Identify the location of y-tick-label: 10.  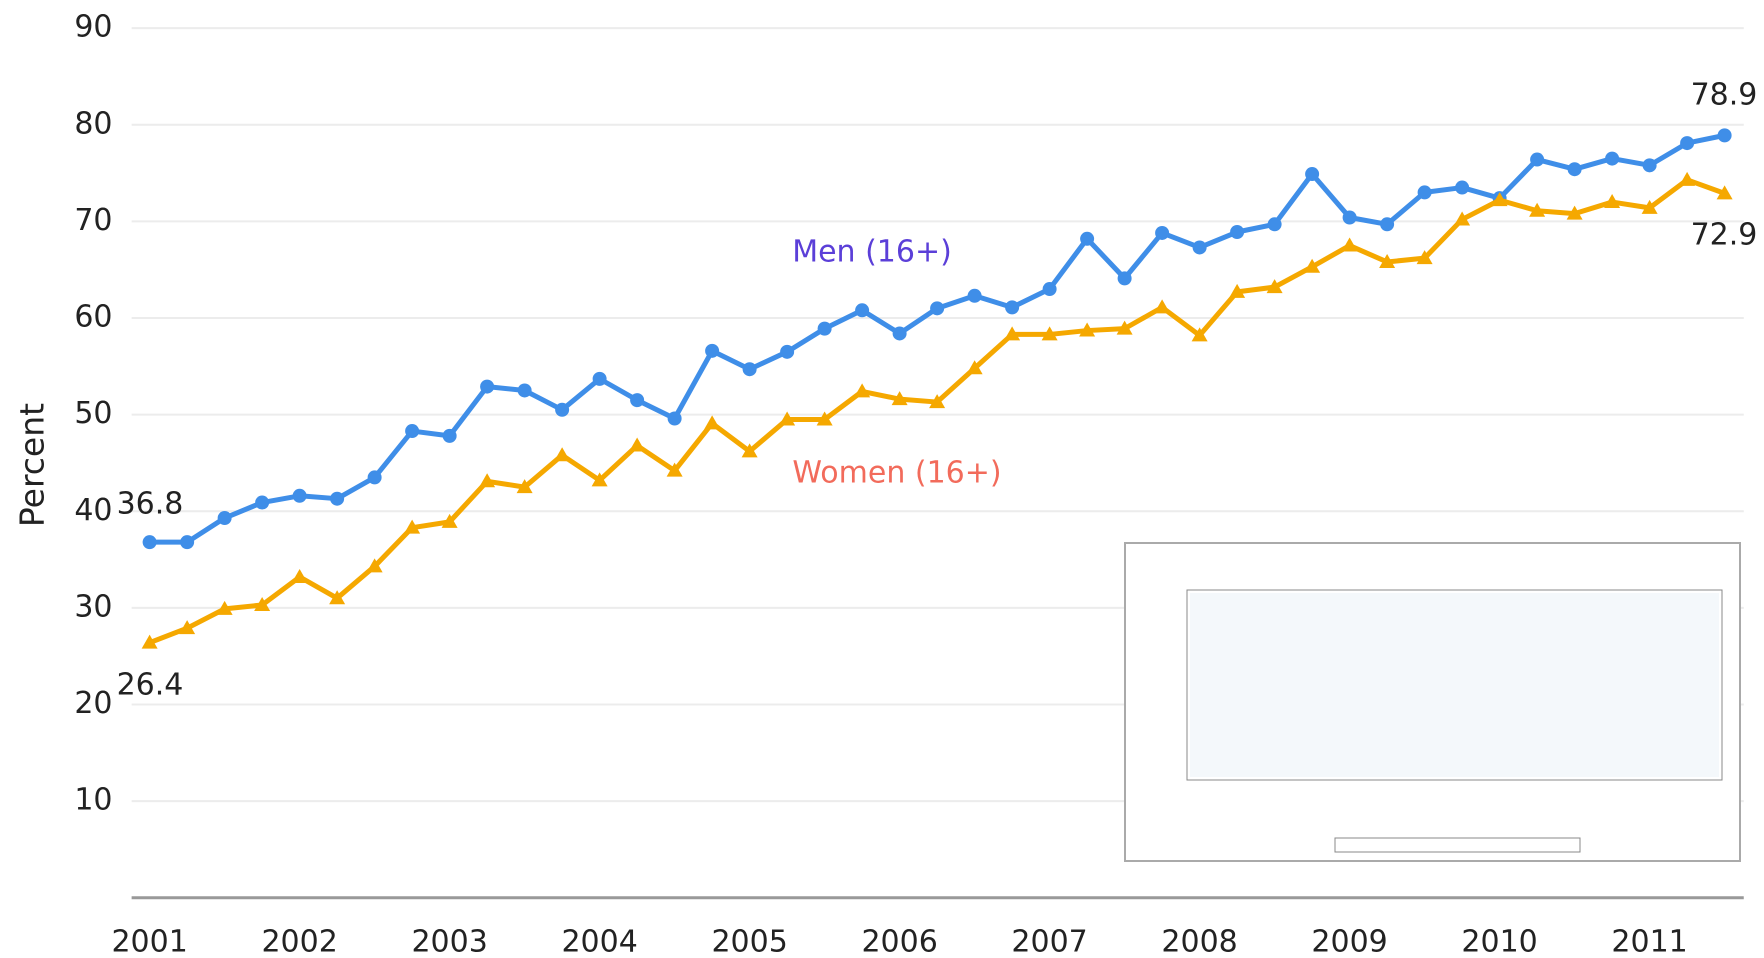
(93, 800).